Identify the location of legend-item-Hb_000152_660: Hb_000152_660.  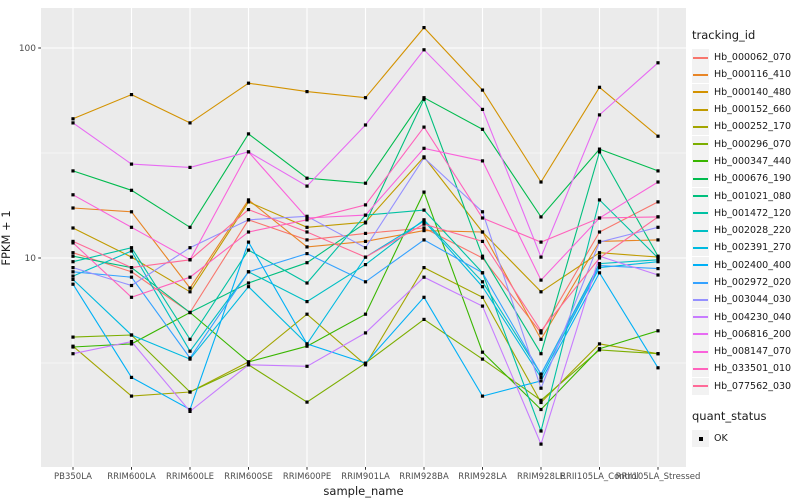
(746, 110).